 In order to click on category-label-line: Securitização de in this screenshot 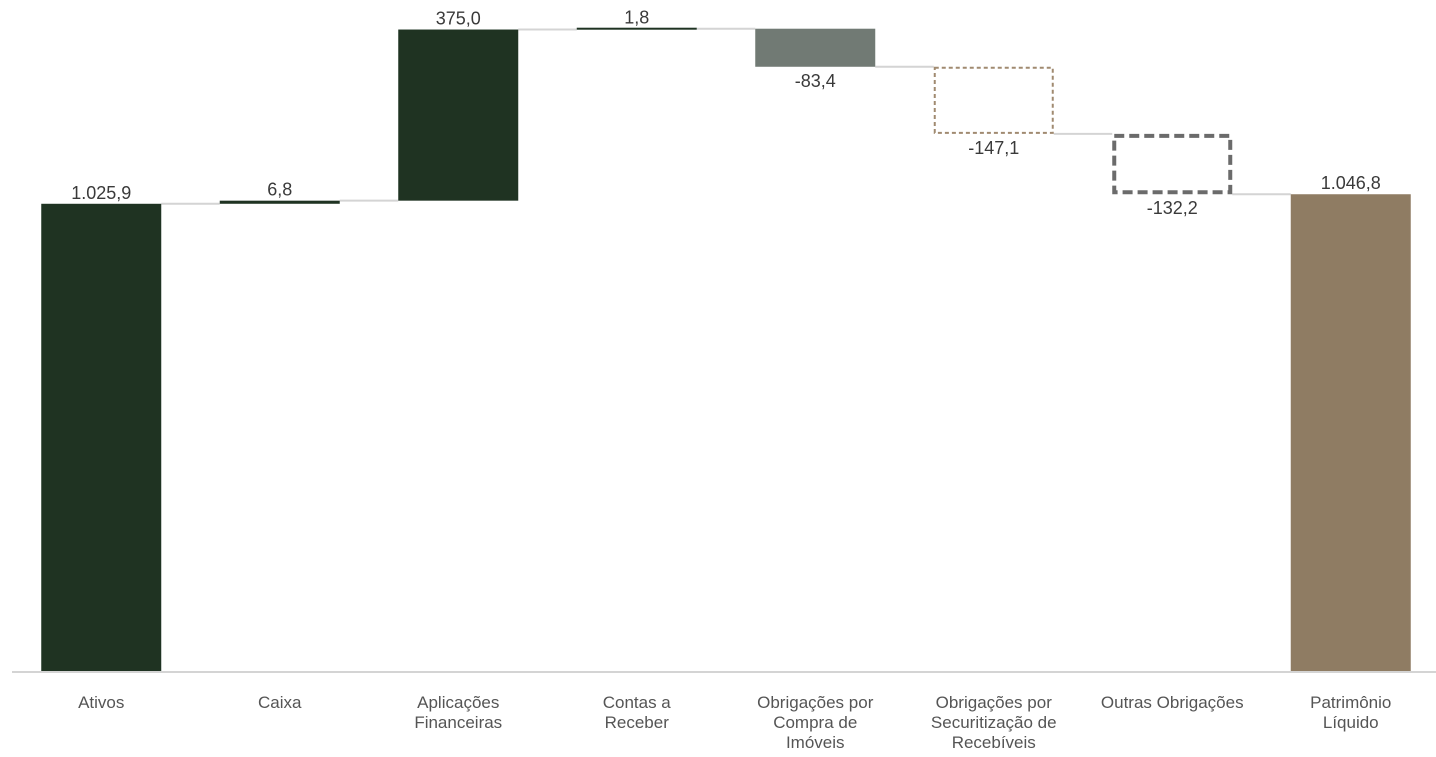, I will do `click(994, 722)`.